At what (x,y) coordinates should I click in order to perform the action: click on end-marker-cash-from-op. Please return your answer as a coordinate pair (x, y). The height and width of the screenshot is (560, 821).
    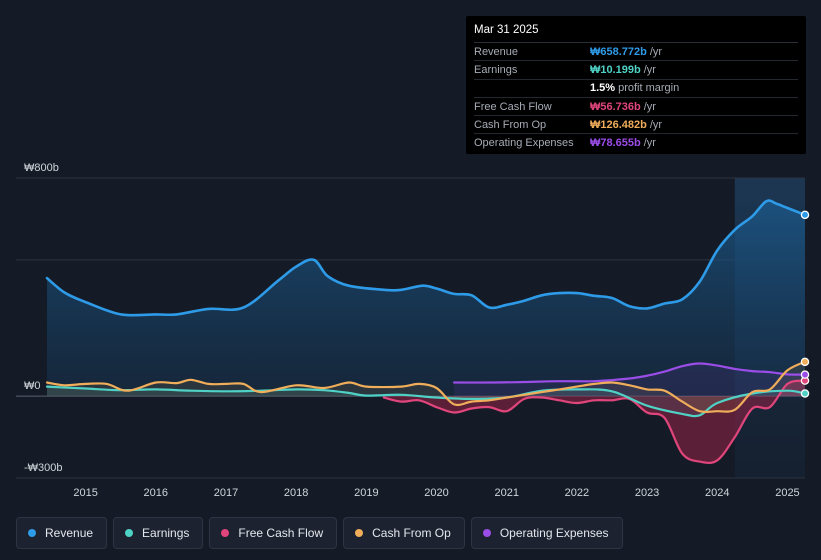
    Looking at the image, I should click on (805, 362).